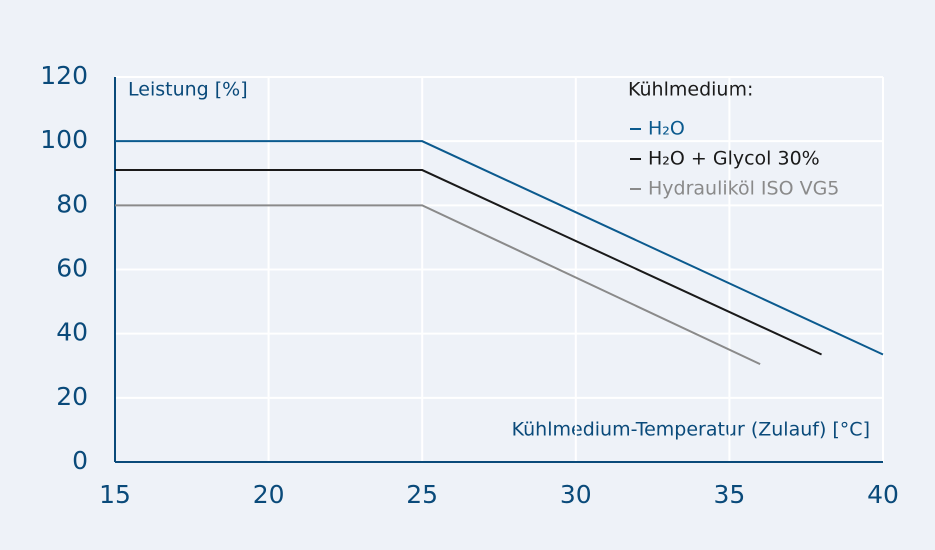  Describe the element at coordinates (691, 430) in the screenshot. I see `x-axis-label: Kühlmedium-Temperatur (Zulauf) [°C]` at that location.